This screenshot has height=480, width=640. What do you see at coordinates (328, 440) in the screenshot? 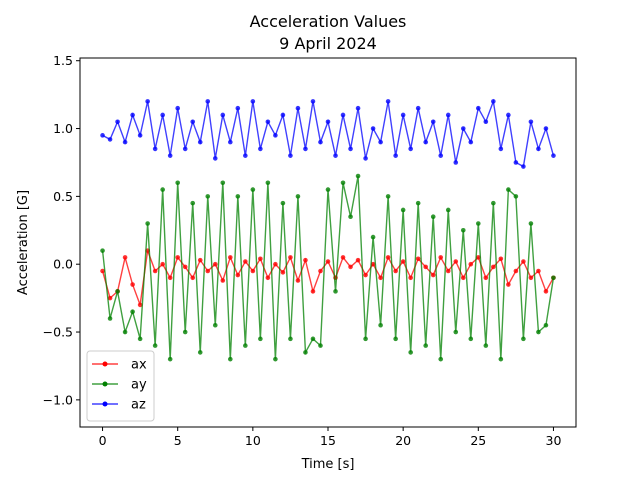
I see `x-tick-label: 15` at bounding box center [328, 440].